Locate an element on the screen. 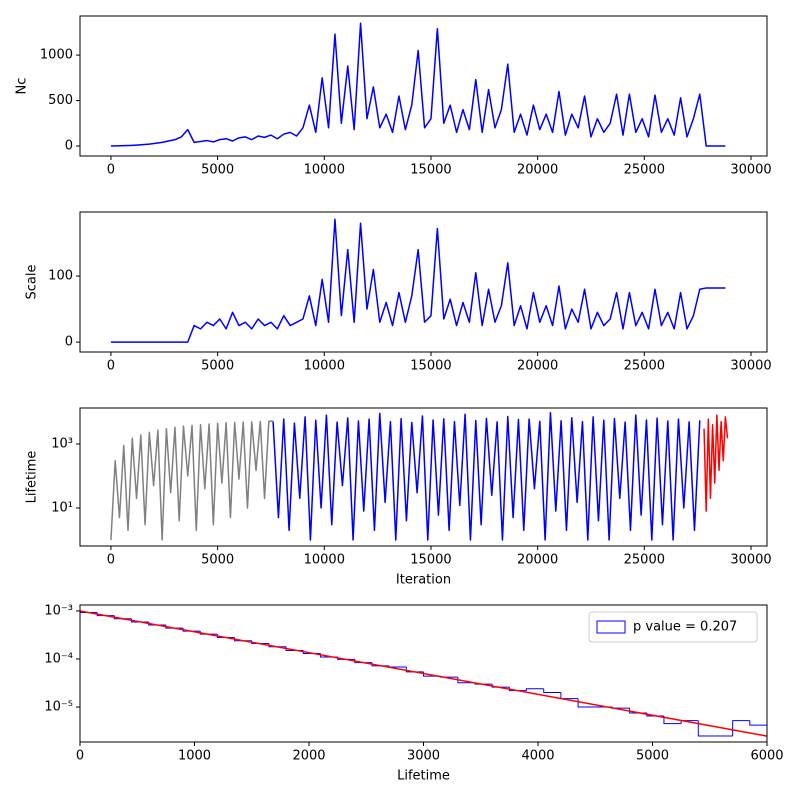 Image resolution: width=800 pixels, height=800 pixels. fit-line is located at coordinates (423, 673).